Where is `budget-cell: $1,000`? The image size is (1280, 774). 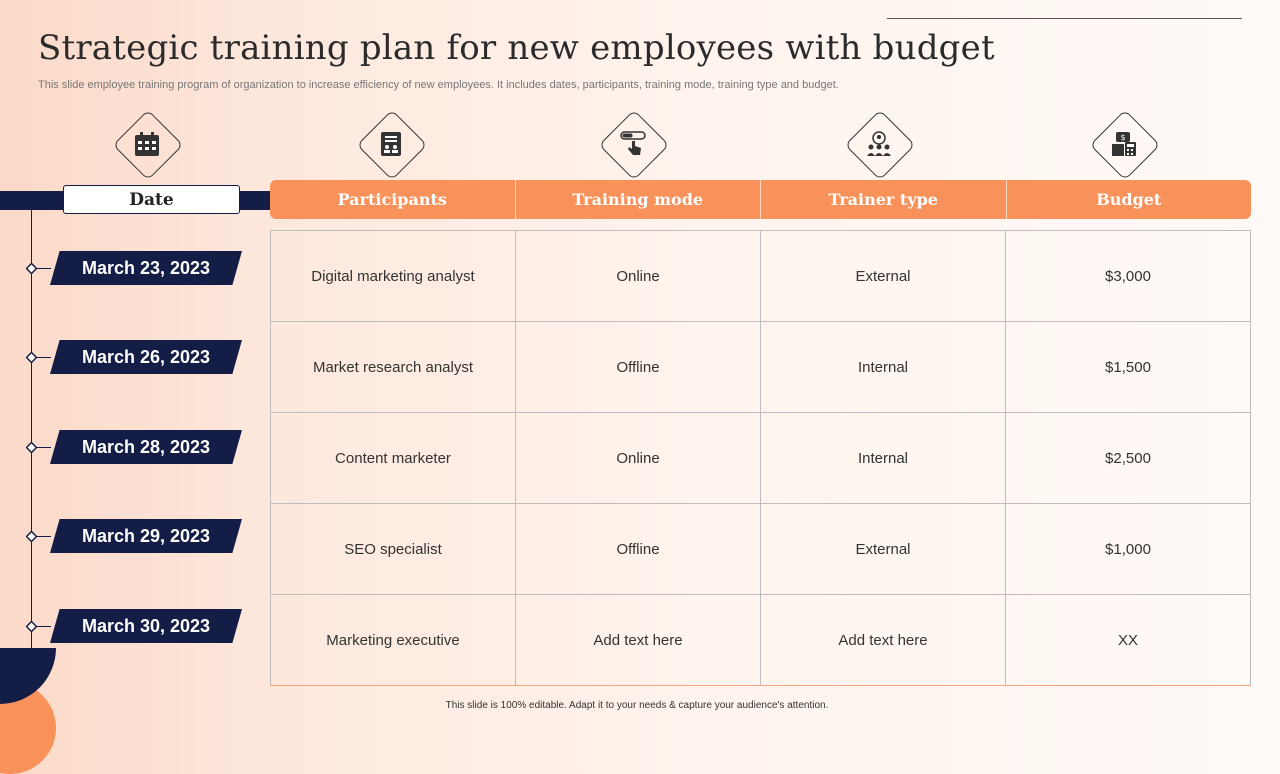 budget-cell: $1,000 is located at coordinates (1128, 549).